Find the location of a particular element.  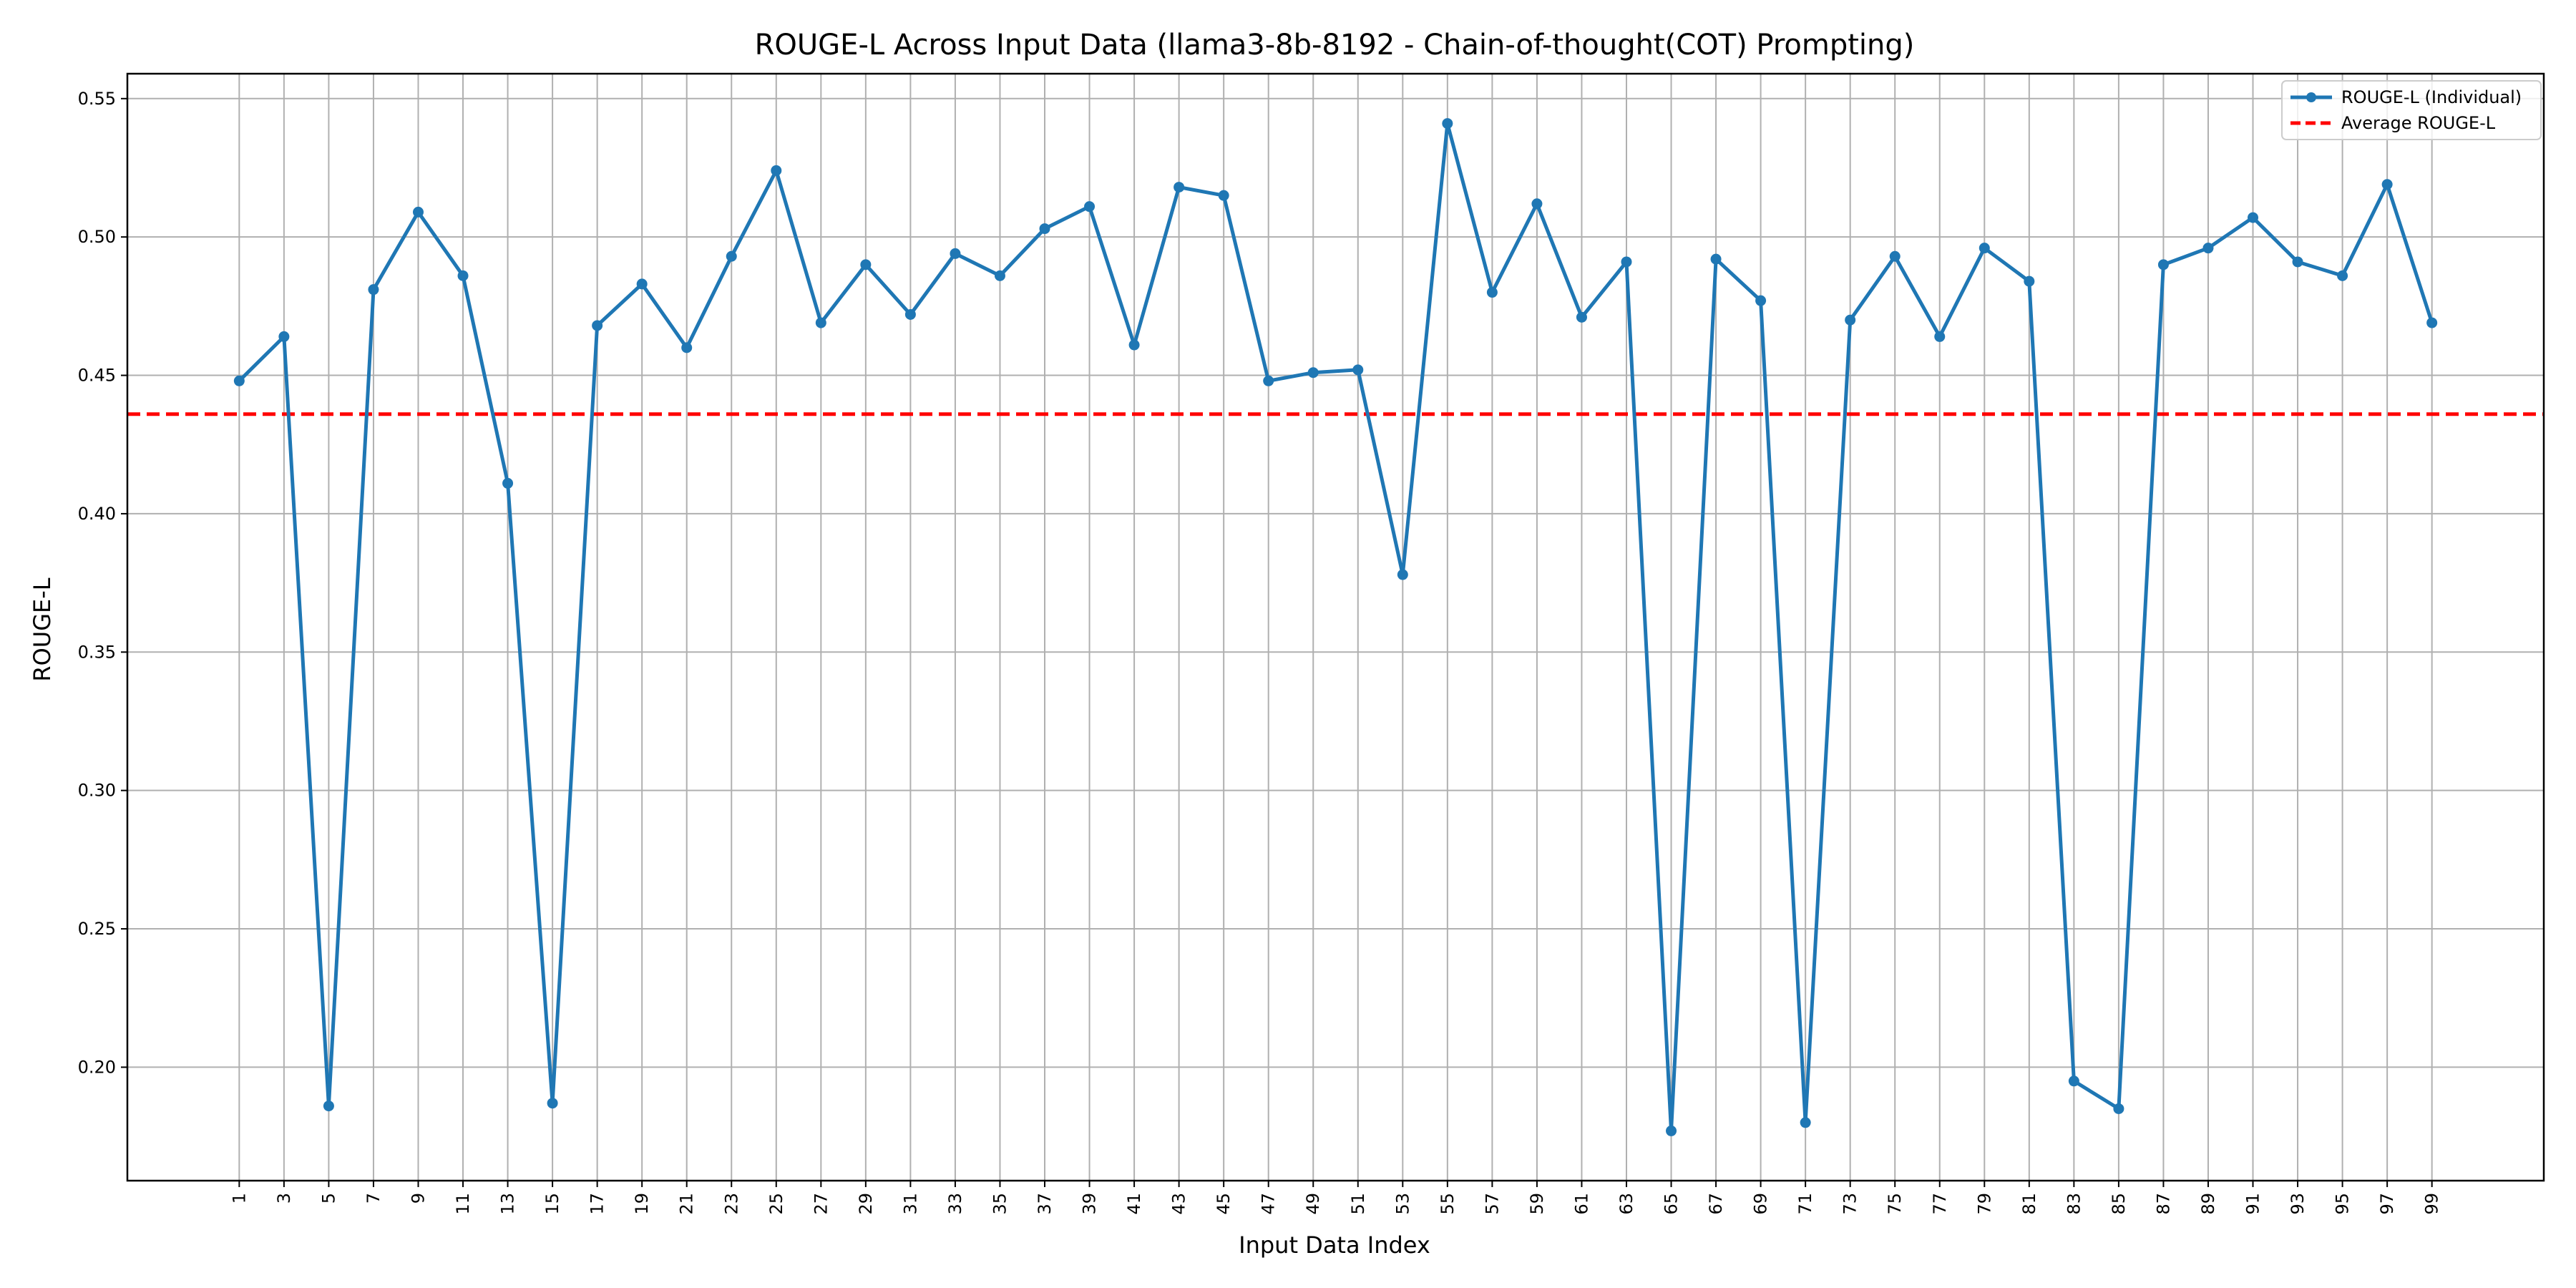

x-tick-label: 71 is located at coordinates (1805, 1204).